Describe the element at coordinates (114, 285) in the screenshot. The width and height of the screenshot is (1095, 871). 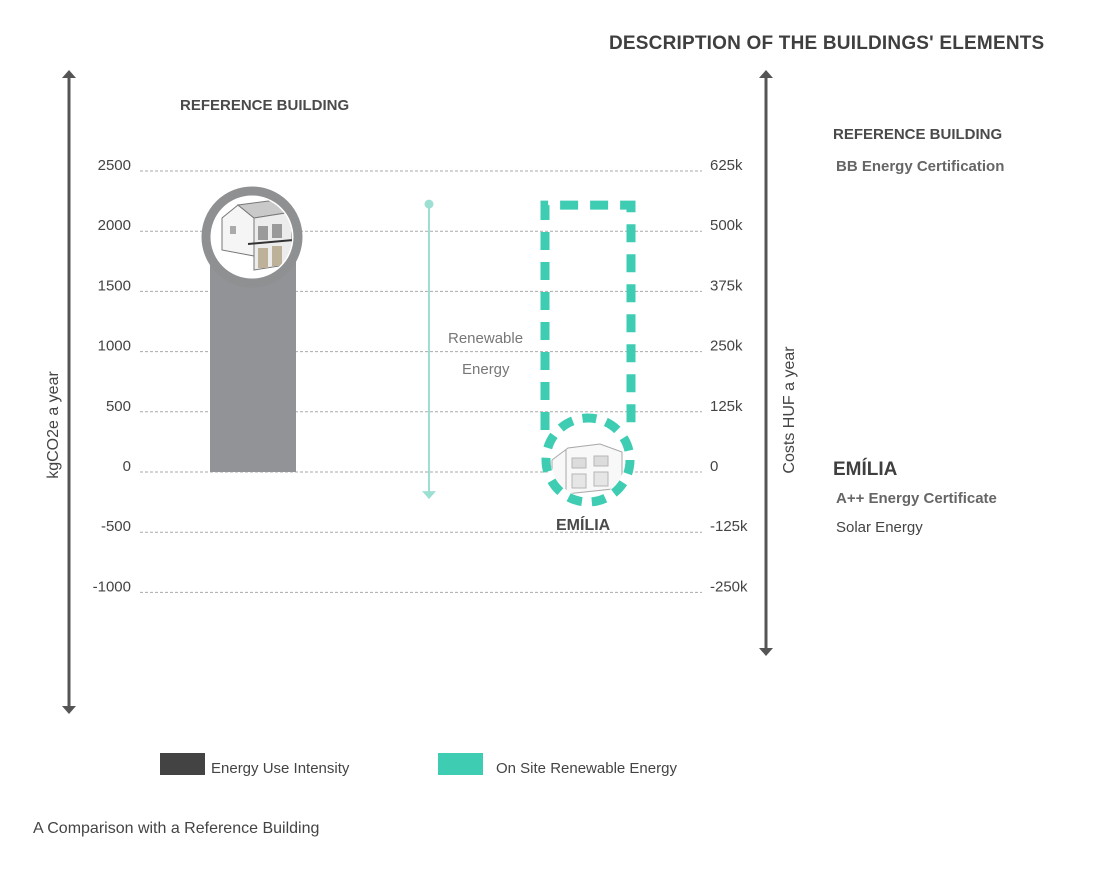
I see `y-tick-label: 1500` at that location.